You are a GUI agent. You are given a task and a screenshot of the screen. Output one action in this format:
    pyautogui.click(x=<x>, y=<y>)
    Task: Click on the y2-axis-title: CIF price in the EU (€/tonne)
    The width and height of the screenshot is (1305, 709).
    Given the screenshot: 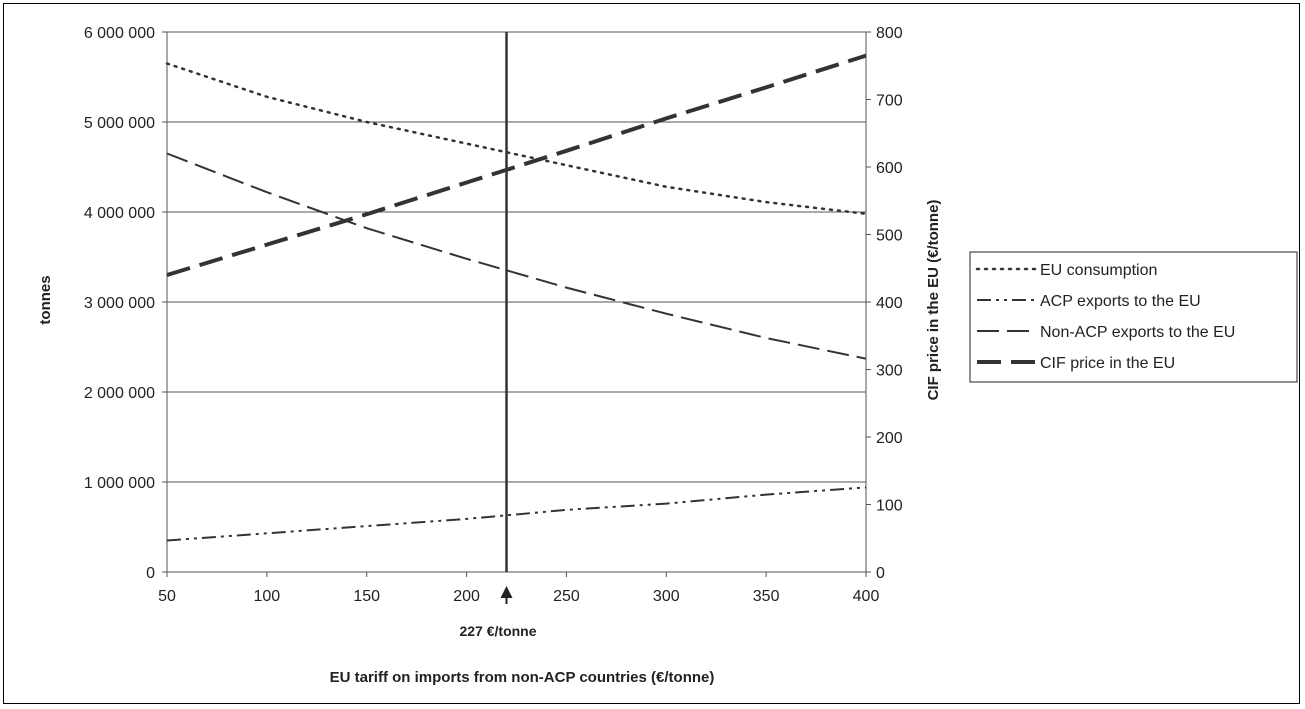 What is the action you would take?
    pyautogui.click(x=933, y=300)
    